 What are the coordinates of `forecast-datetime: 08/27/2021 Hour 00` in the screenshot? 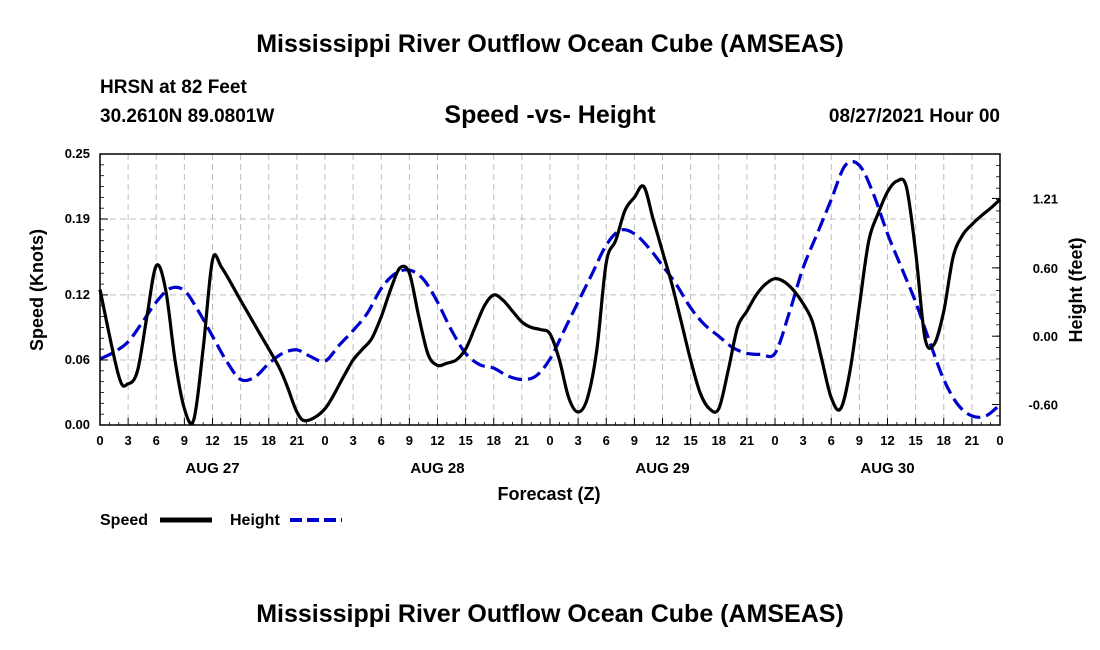 It's located at (914, 116).